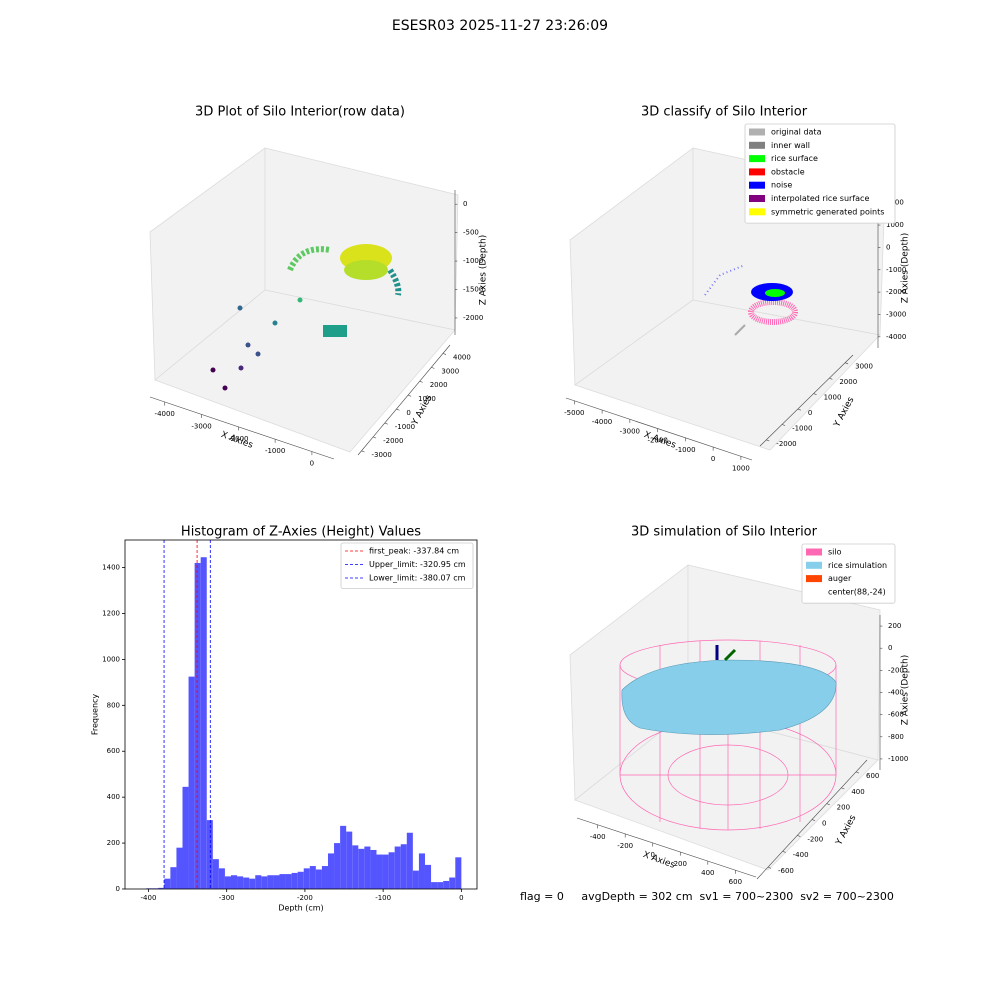 Image resolution: width=1000 pixels, height=1004 pixels. What do you see at coordinates (896, 737) in the screenshot?
I see `z-tick-label: -800` at bounding box center [896, 737].